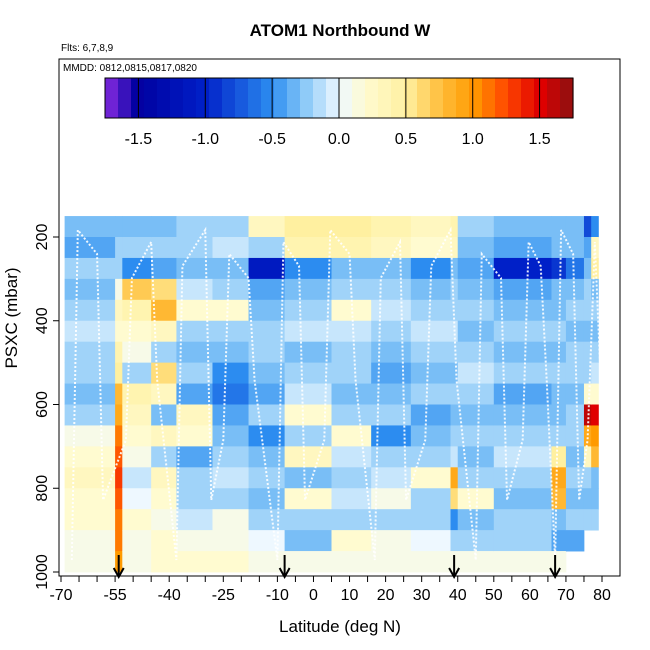 This screenshot has height=650, width=650. I want to click on x-tick-label: 10, so click(350, 595).